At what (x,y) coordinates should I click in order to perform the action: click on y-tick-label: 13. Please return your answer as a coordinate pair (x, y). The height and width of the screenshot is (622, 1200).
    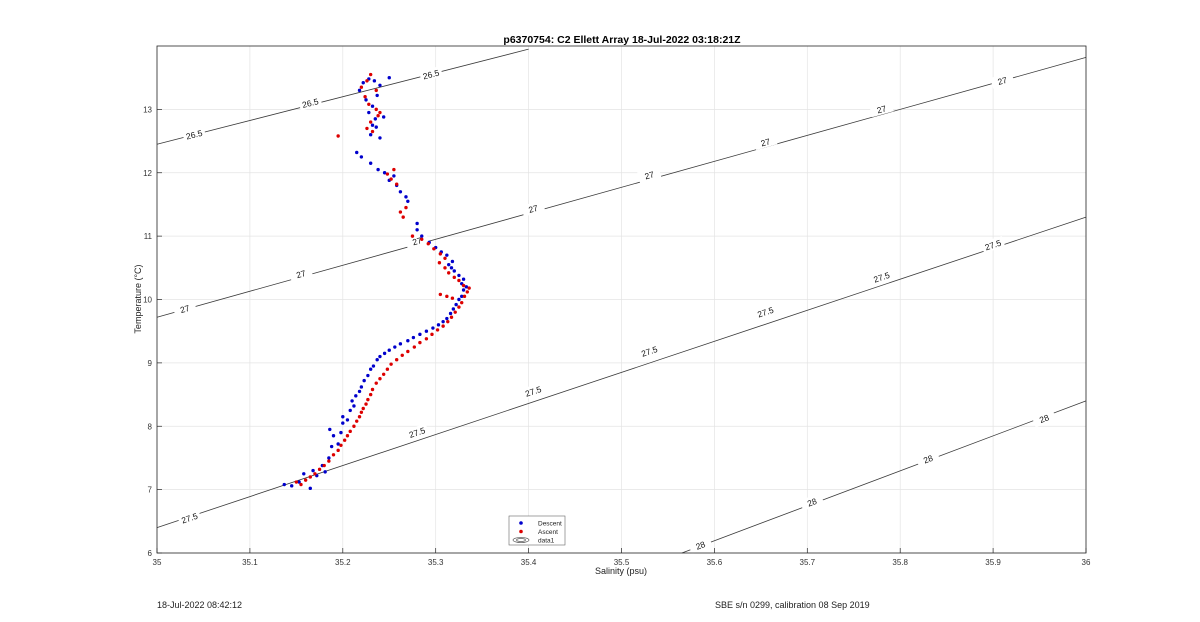
    Looking at the image, I should click on (147, 109).